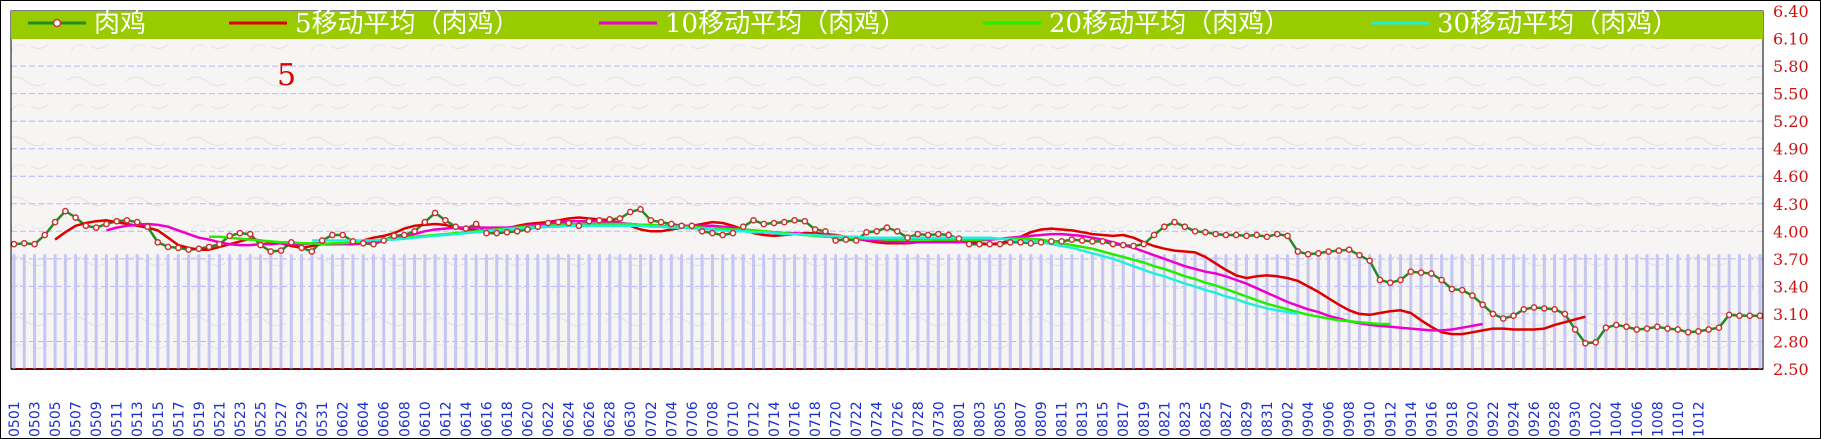  I want to click on series-line-ma30, so click(805, 270).